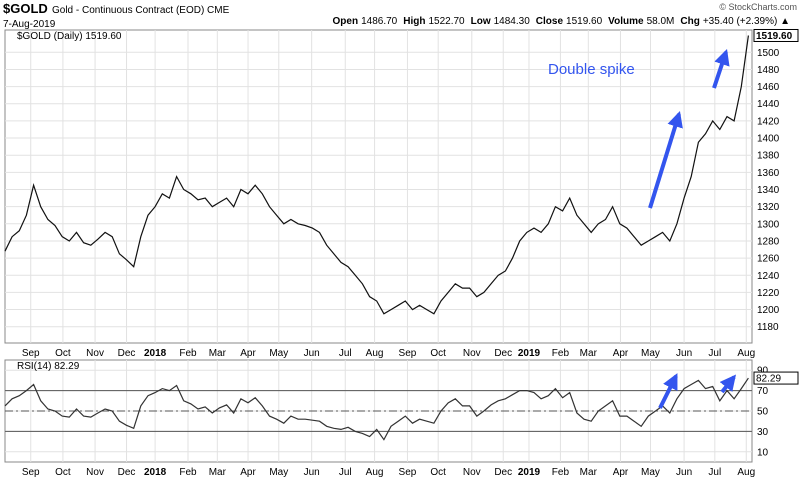 The image size is (800, 483). What do you see at coordinates (763, 371) in the screenshot?
I see `y-tick-label: 90` at bounding box center [763, 371].